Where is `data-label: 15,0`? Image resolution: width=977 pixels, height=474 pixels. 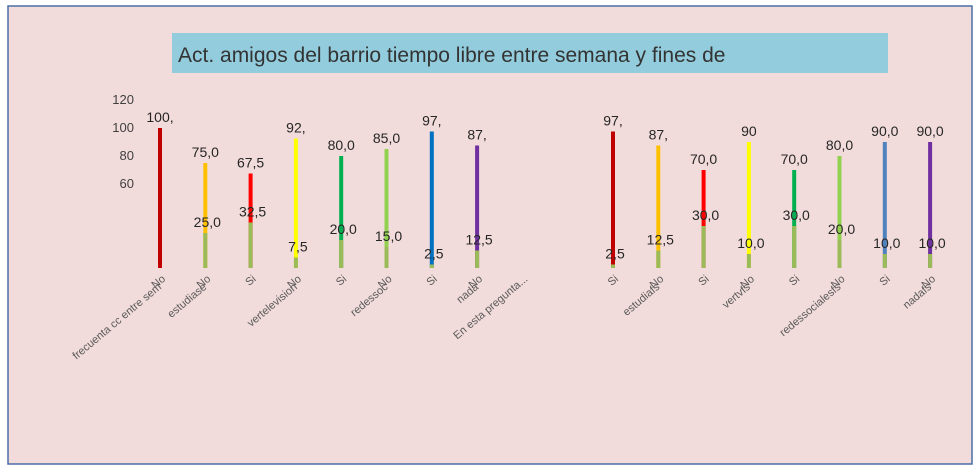
data-label: 15,0 is located at coordinates (388, 236).